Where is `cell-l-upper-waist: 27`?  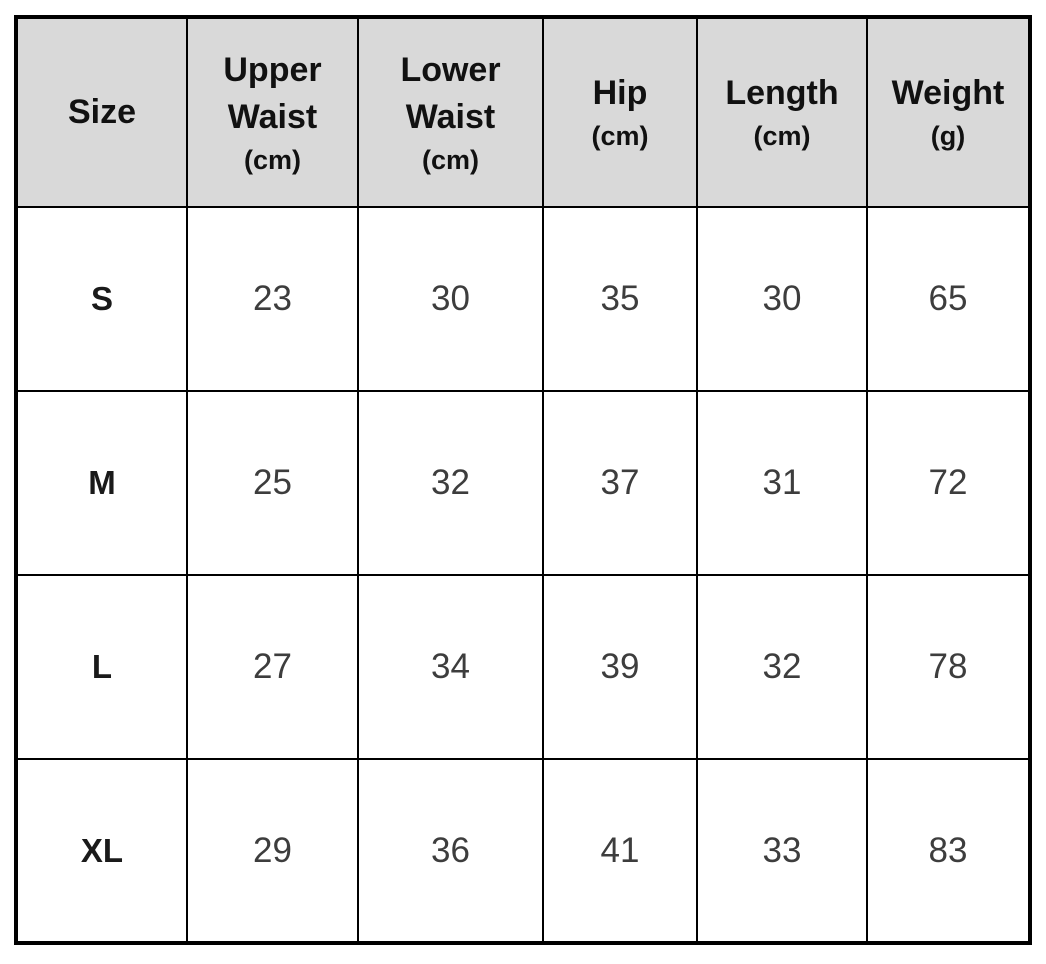 cell-l-upper-waist: 27 is located at coordinates (272, 667).